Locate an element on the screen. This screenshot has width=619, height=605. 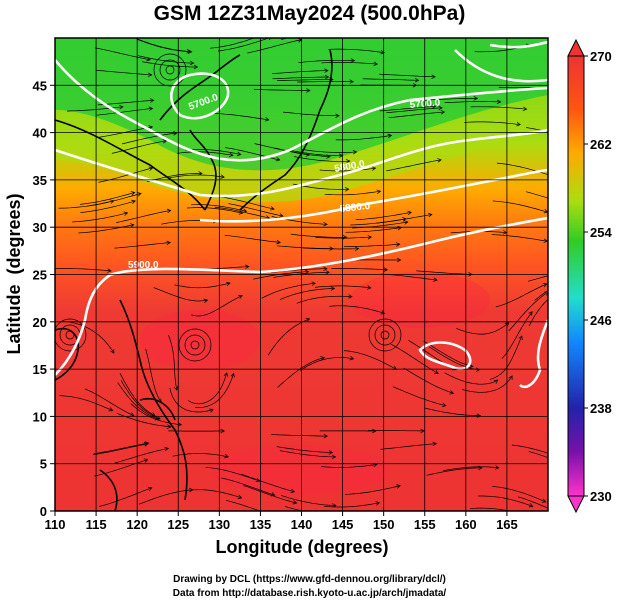
x-tick-label: 165 is located at coordinates (507, 524).